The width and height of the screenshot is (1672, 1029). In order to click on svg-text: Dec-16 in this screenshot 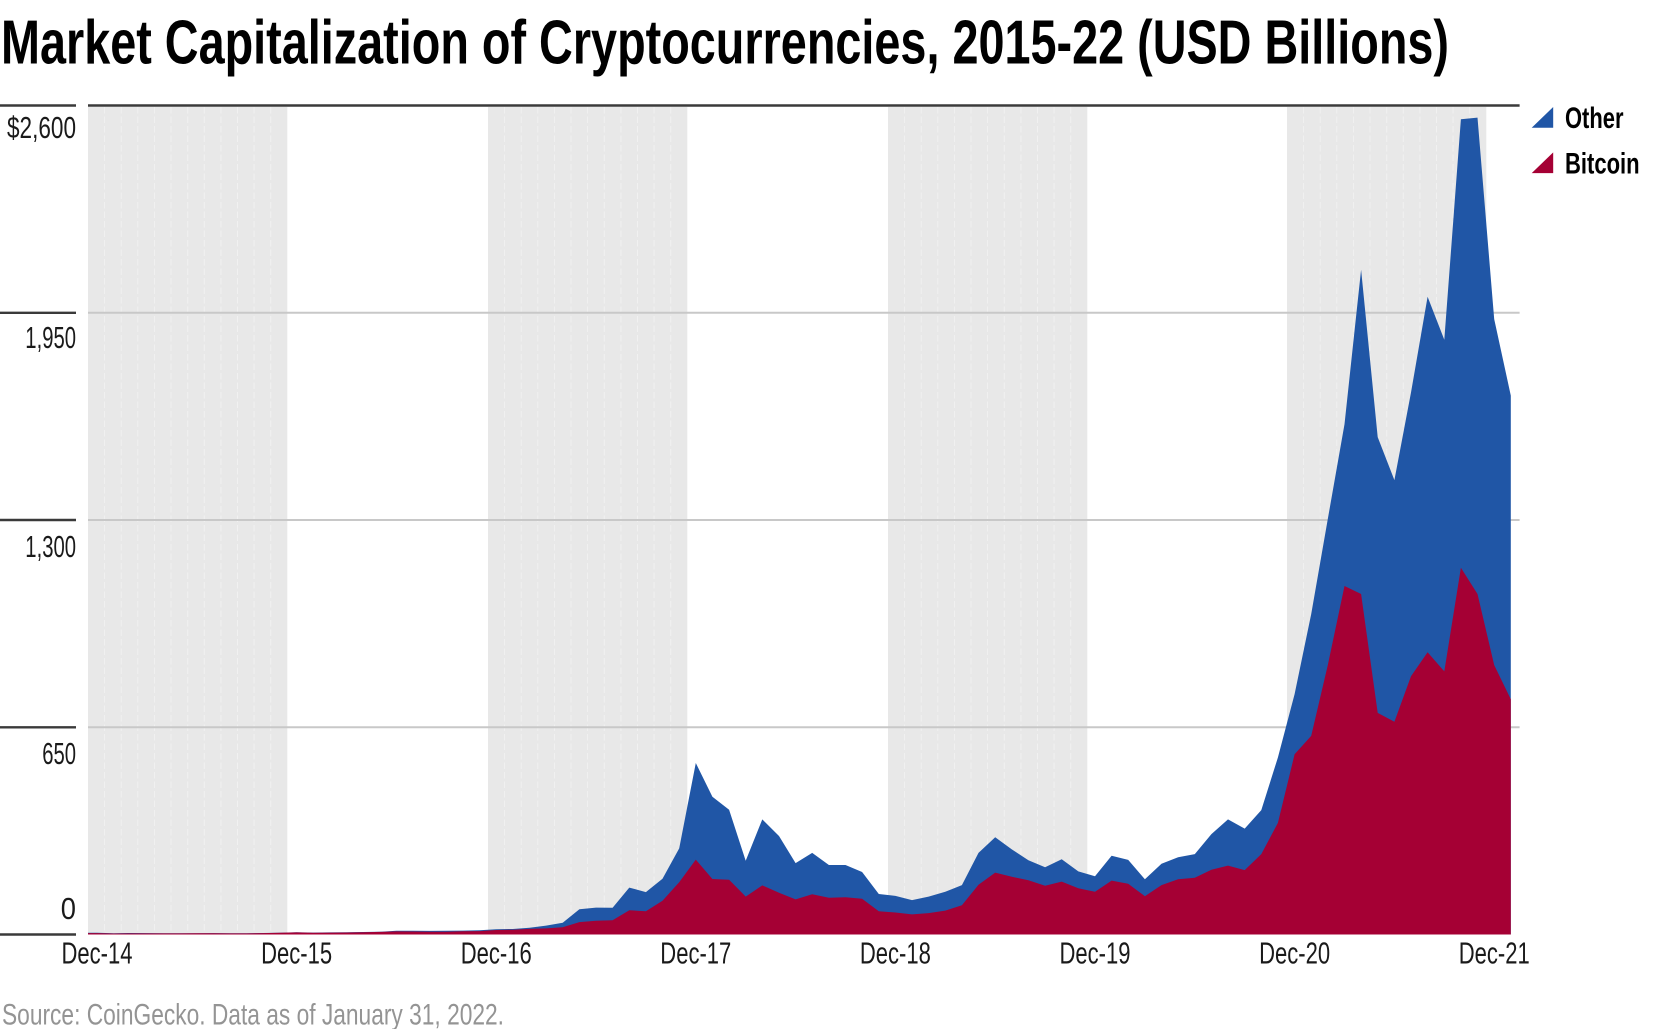, I will do `click(496, 953)`.